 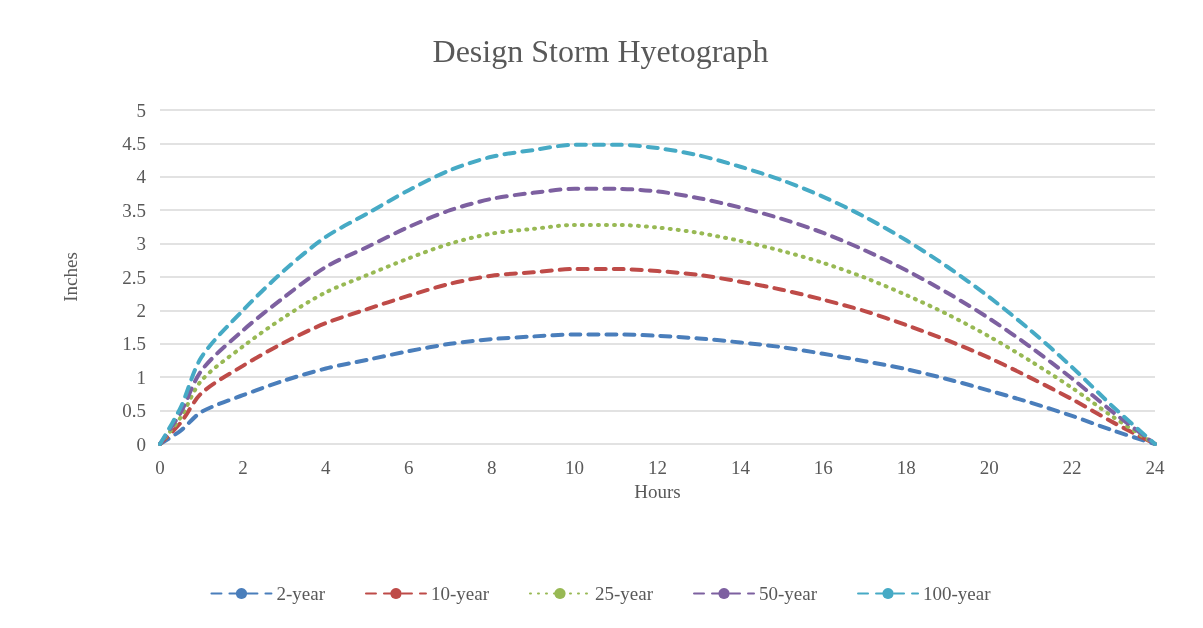 What do you see at coordinates (1072, 467) in the screenshot?
I see `x-tick-label: 22` at bounding box center [1072, 467].